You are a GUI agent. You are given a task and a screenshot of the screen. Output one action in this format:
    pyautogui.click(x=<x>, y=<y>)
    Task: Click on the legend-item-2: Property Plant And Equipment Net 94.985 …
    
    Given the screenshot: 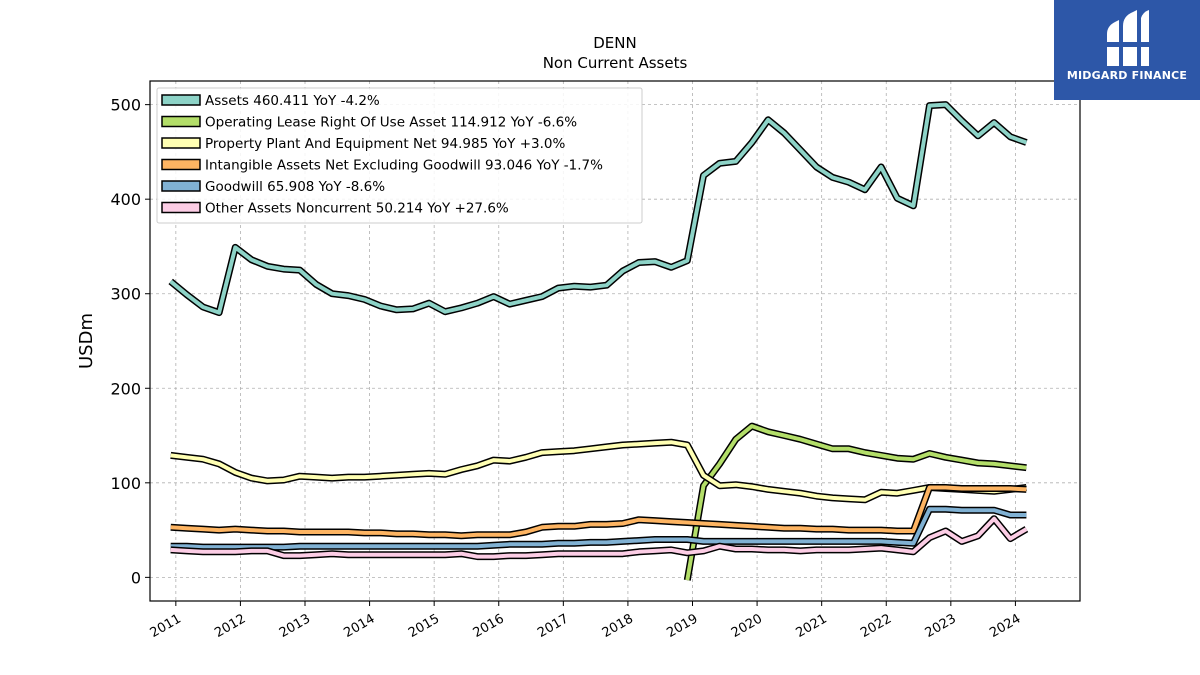 What is the action you would take?
    pyautogui.click(x=363, y=144)
    